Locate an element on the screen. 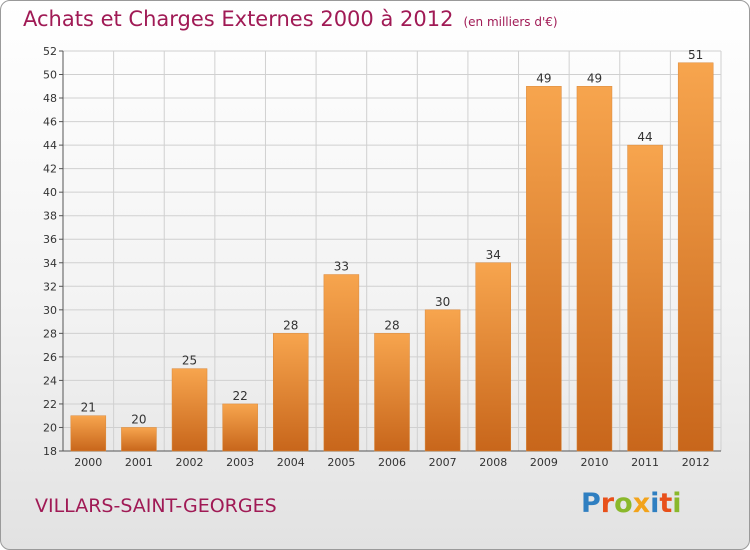  x-tick-label-2006: 2006 is located at coordinates (392, 462).